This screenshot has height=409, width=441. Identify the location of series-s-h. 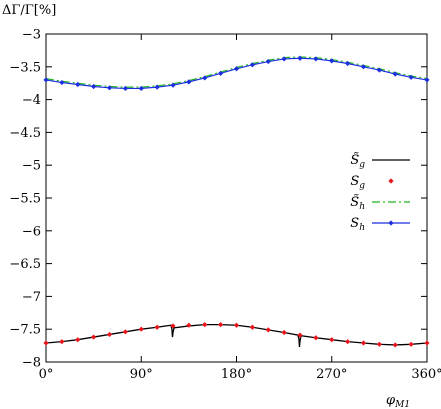
(236, 73).